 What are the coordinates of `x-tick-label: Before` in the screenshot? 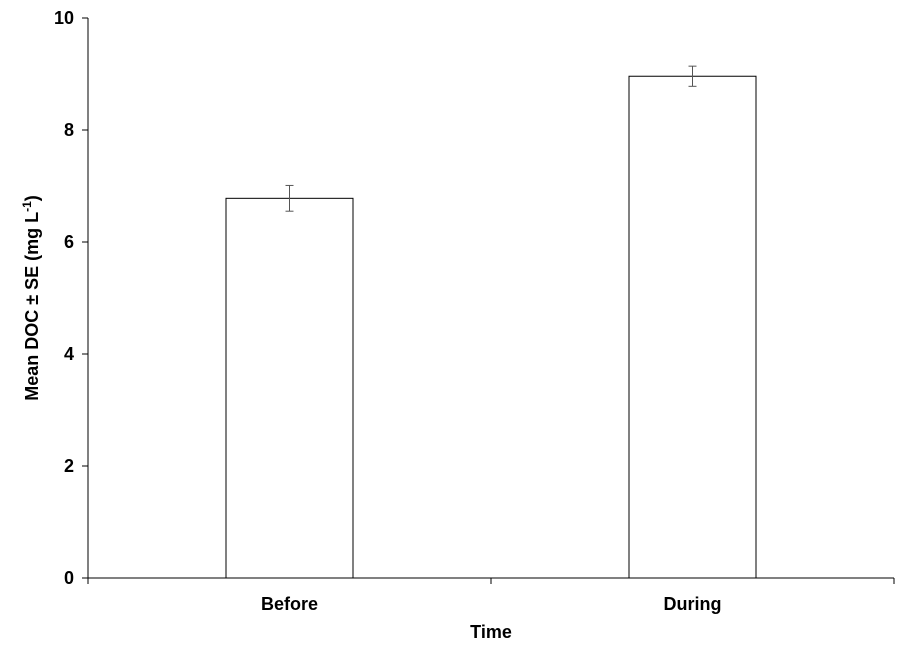 It's located at (289, 604).